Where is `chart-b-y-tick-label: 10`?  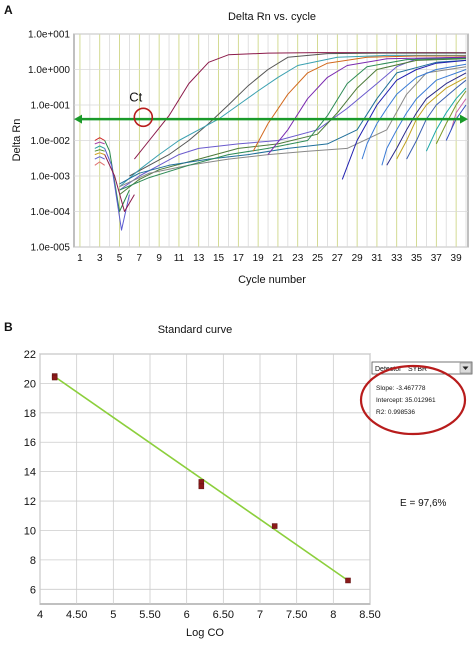
chart-b-y-tick-label: 10 is located at coordinates (30, 531).